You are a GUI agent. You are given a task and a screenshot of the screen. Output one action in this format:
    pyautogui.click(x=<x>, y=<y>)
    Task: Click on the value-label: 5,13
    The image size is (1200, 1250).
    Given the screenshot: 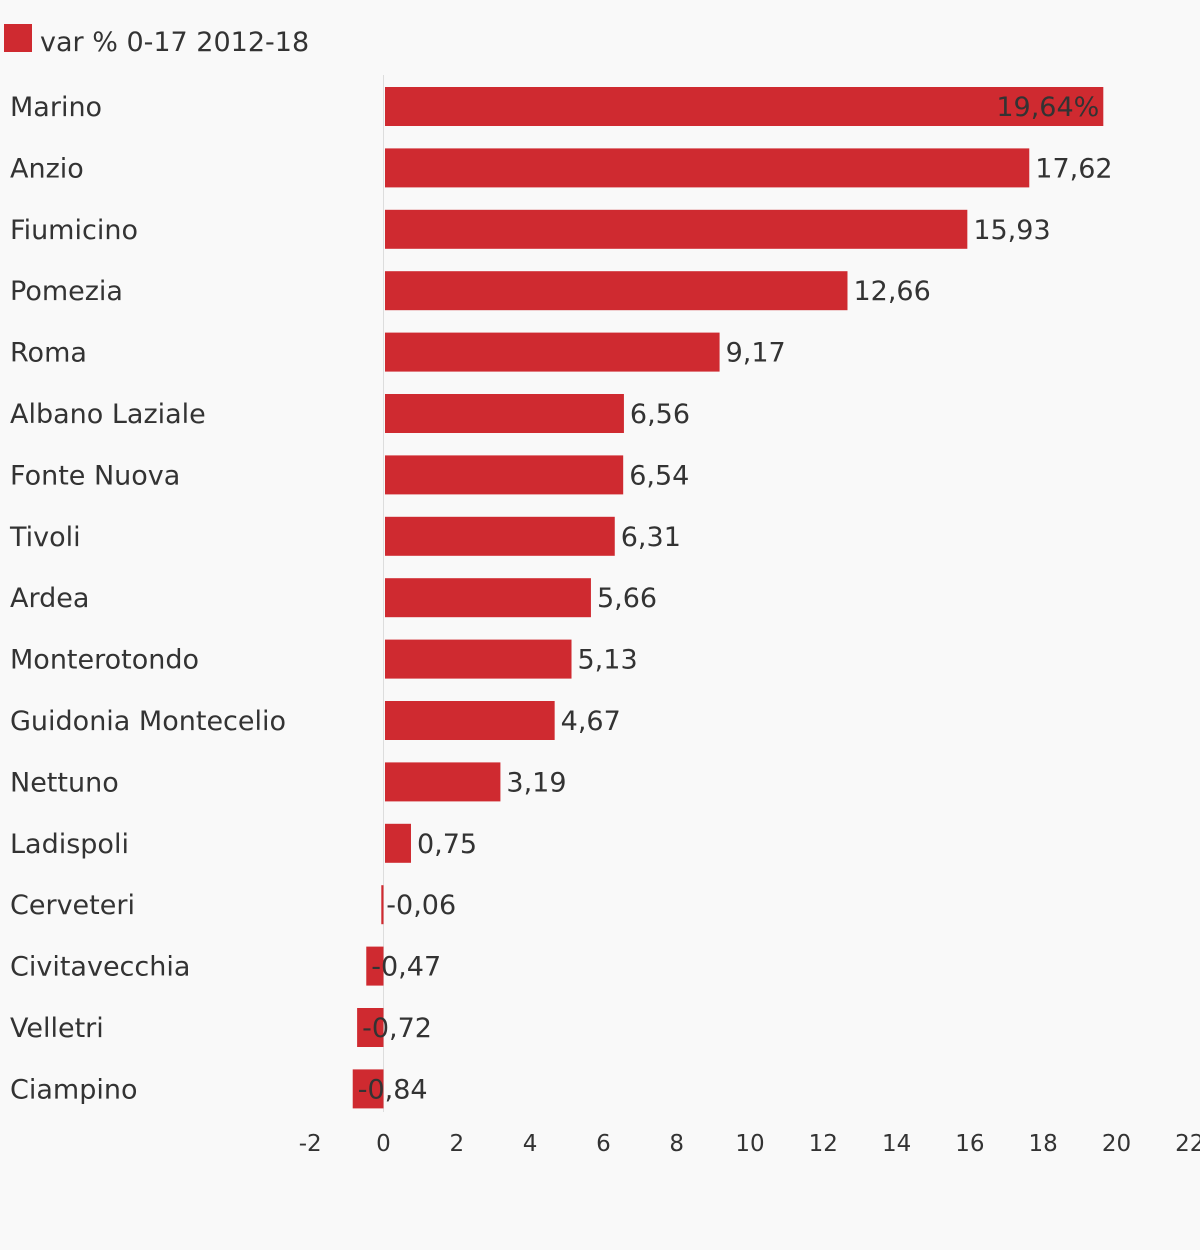 What is the action you would take?
    pyautogui.click(x=608, y=660)
    